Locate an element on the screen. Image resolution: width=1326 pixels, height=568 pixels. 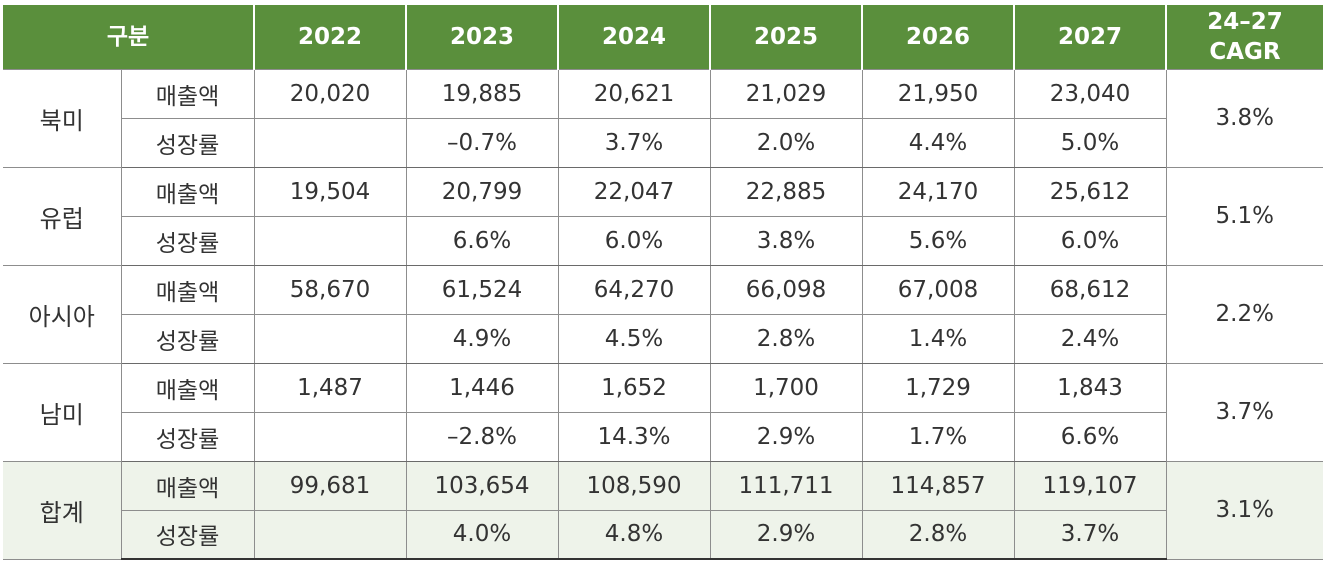
sales-cell: 1,652 is located at coordinates (634, 387).